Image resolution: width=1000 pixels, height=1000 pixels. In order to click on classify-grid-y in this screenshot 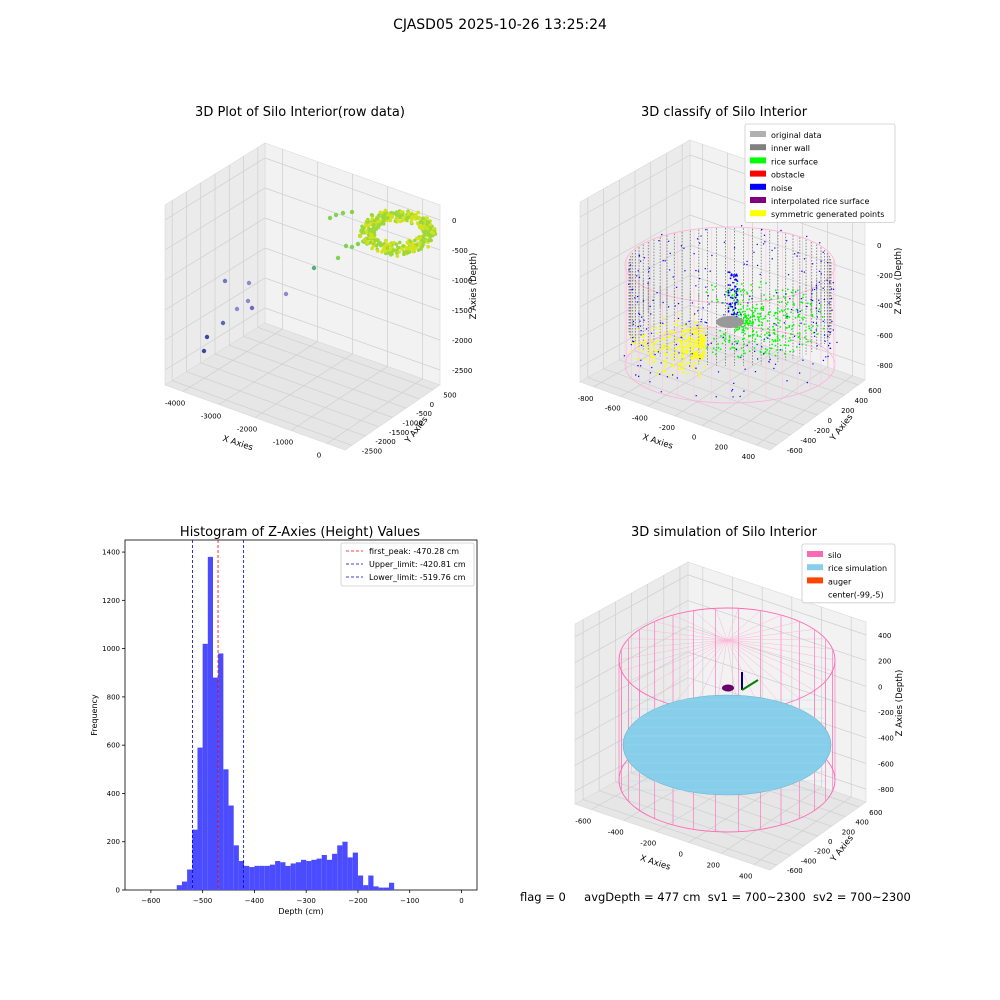, I will do `click(682, 411)`.